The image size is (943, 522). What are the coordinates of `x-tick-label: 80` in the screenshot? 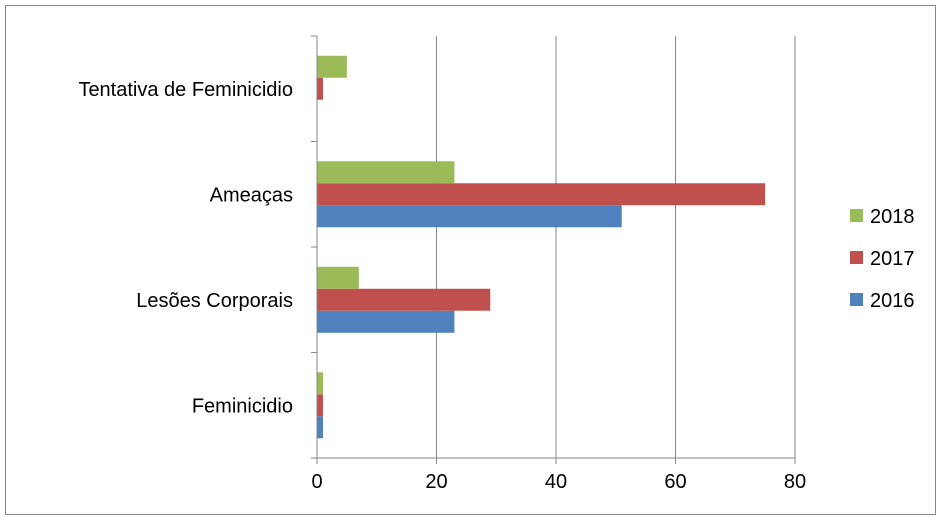 It's located at (795, 482).